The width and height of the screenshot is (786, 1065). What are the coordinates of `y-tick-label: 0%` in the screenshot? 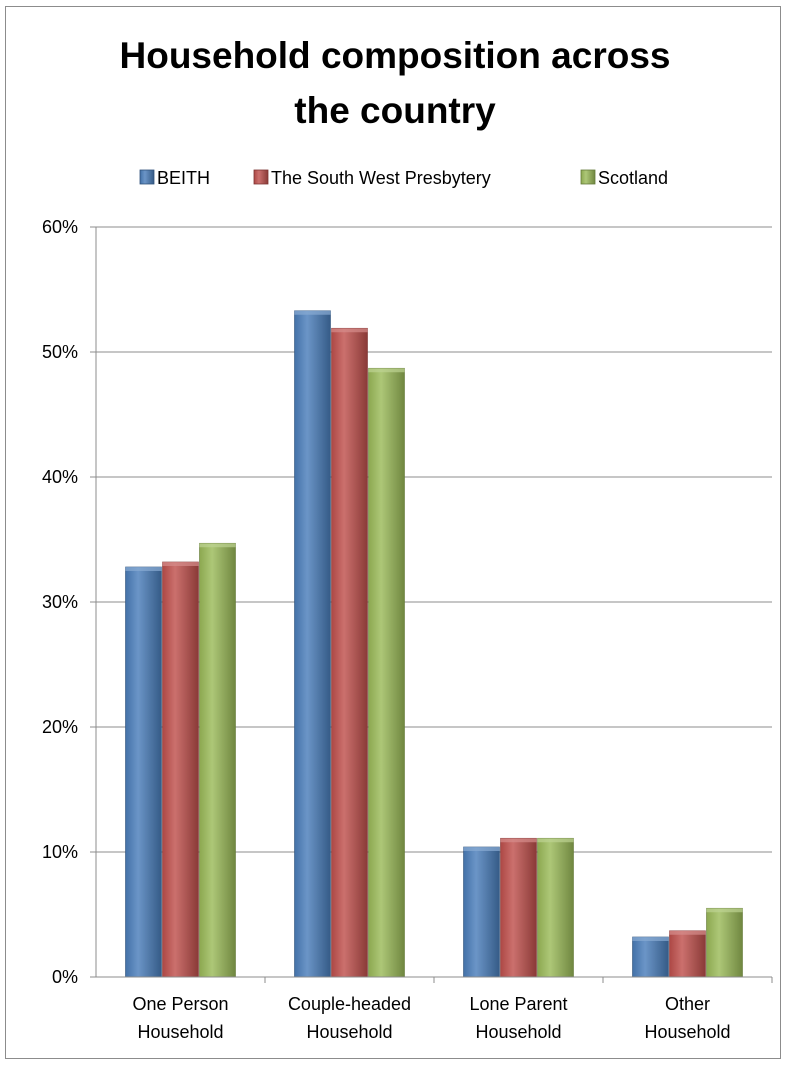 It's located at (65, 977).